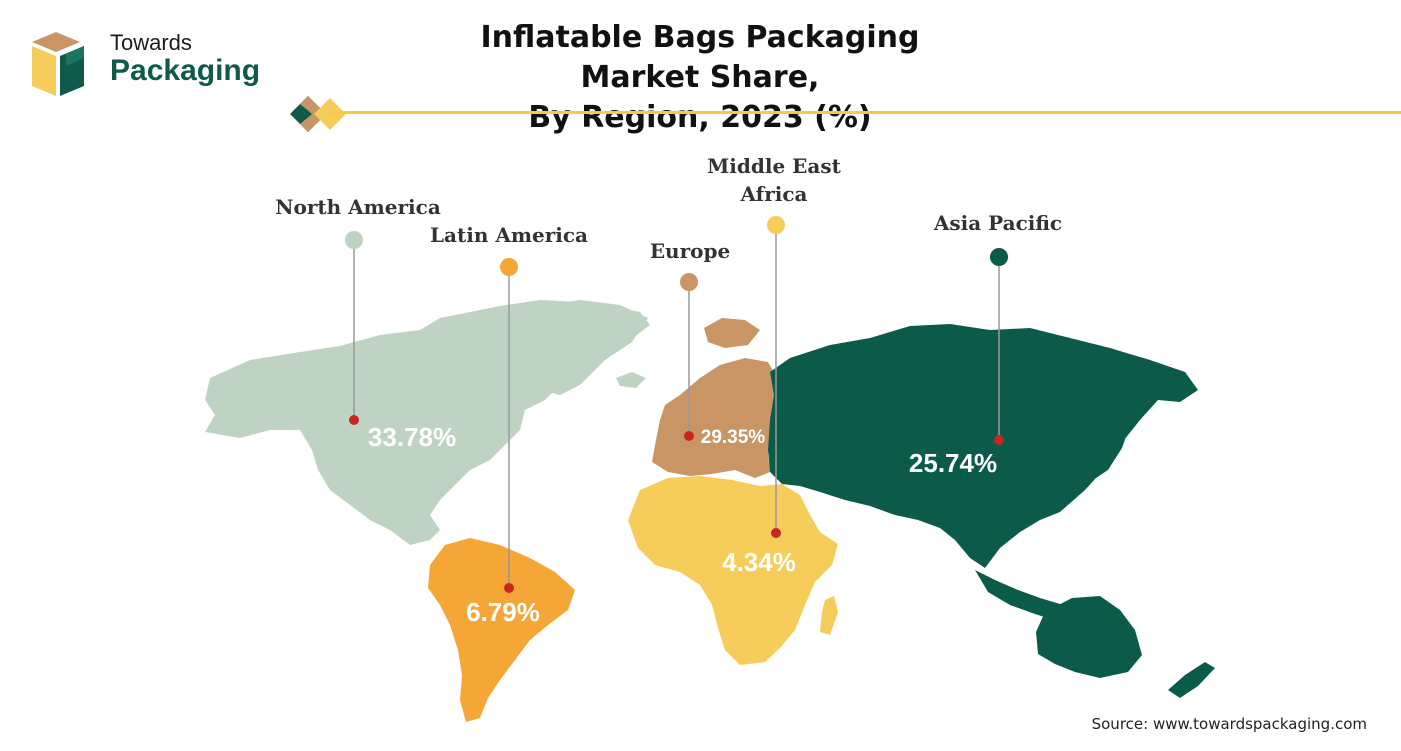 The image size is (1401, 751). I want to click on middle-east-africa-marker, so click(776, 533).